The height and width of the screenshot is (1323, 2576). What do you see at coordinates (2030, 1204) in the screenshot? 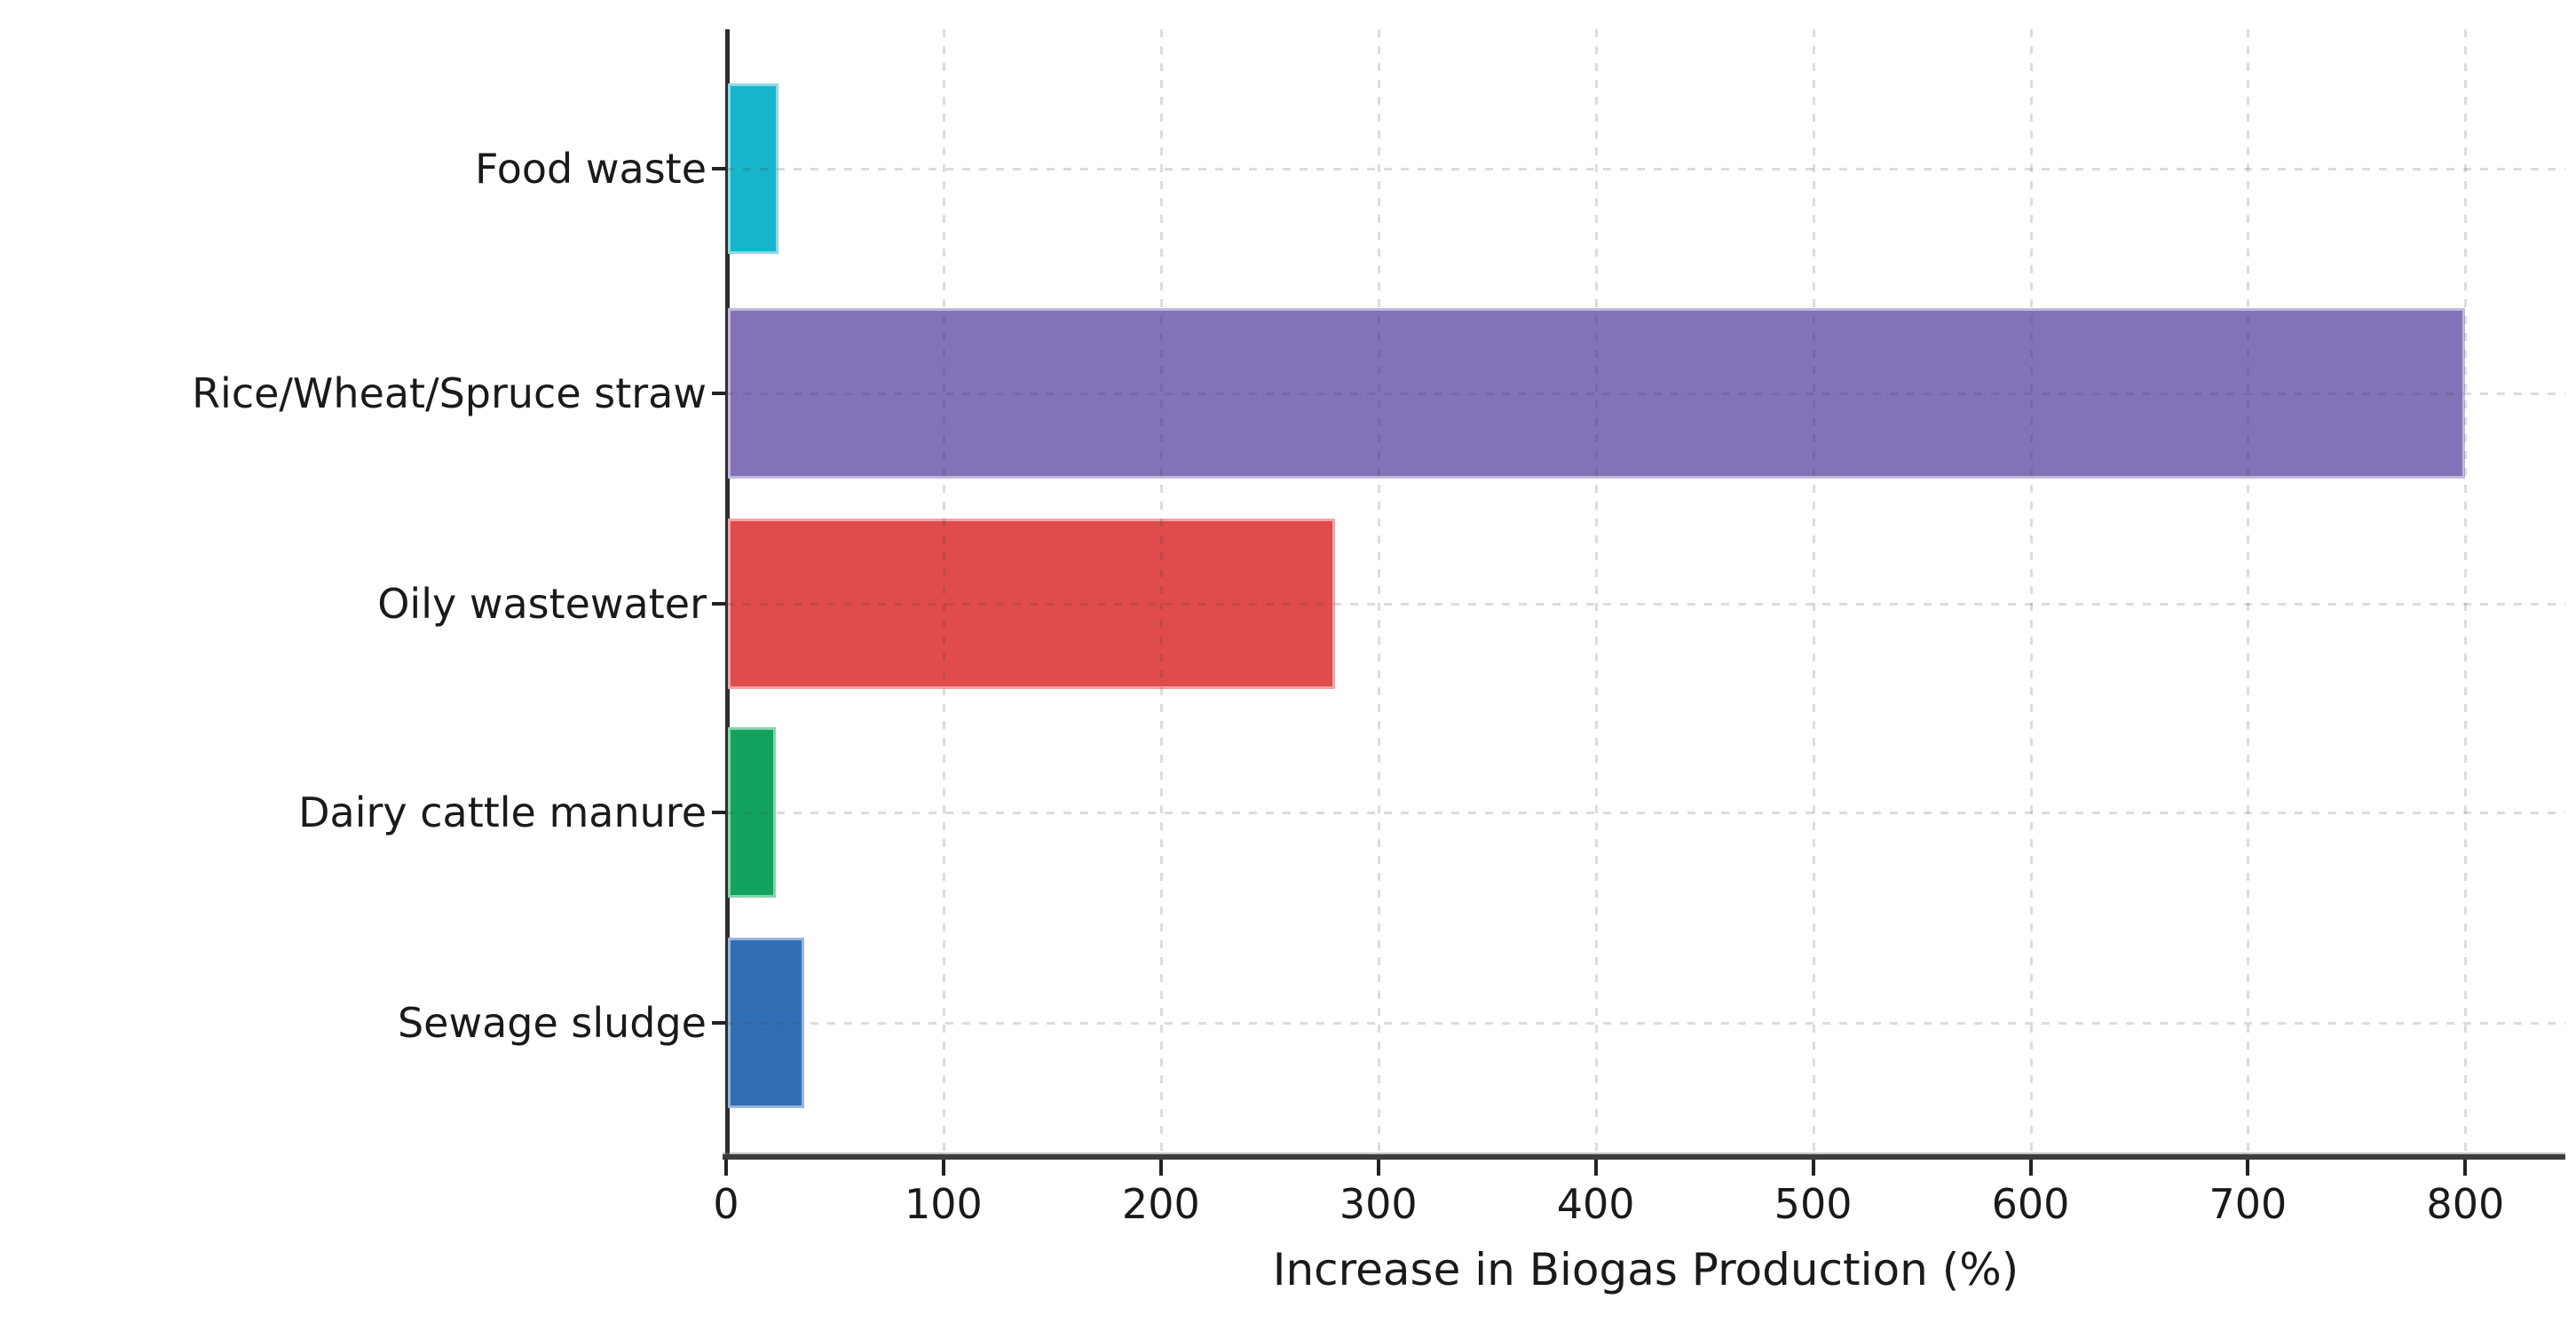
I see `x-tick-label: 600` at bounding box center [2030, 1204].